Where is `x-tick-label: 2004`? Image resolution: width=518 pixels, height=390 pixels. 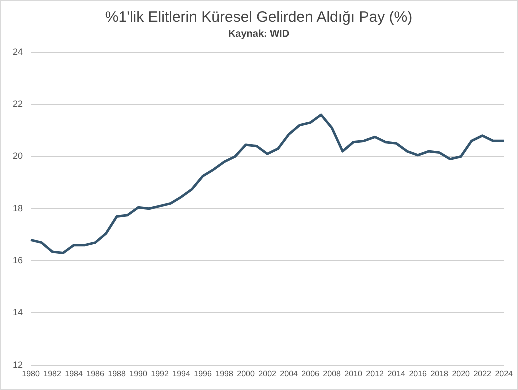
x-tick-label: 2004 is located at coordinates (289, 373).